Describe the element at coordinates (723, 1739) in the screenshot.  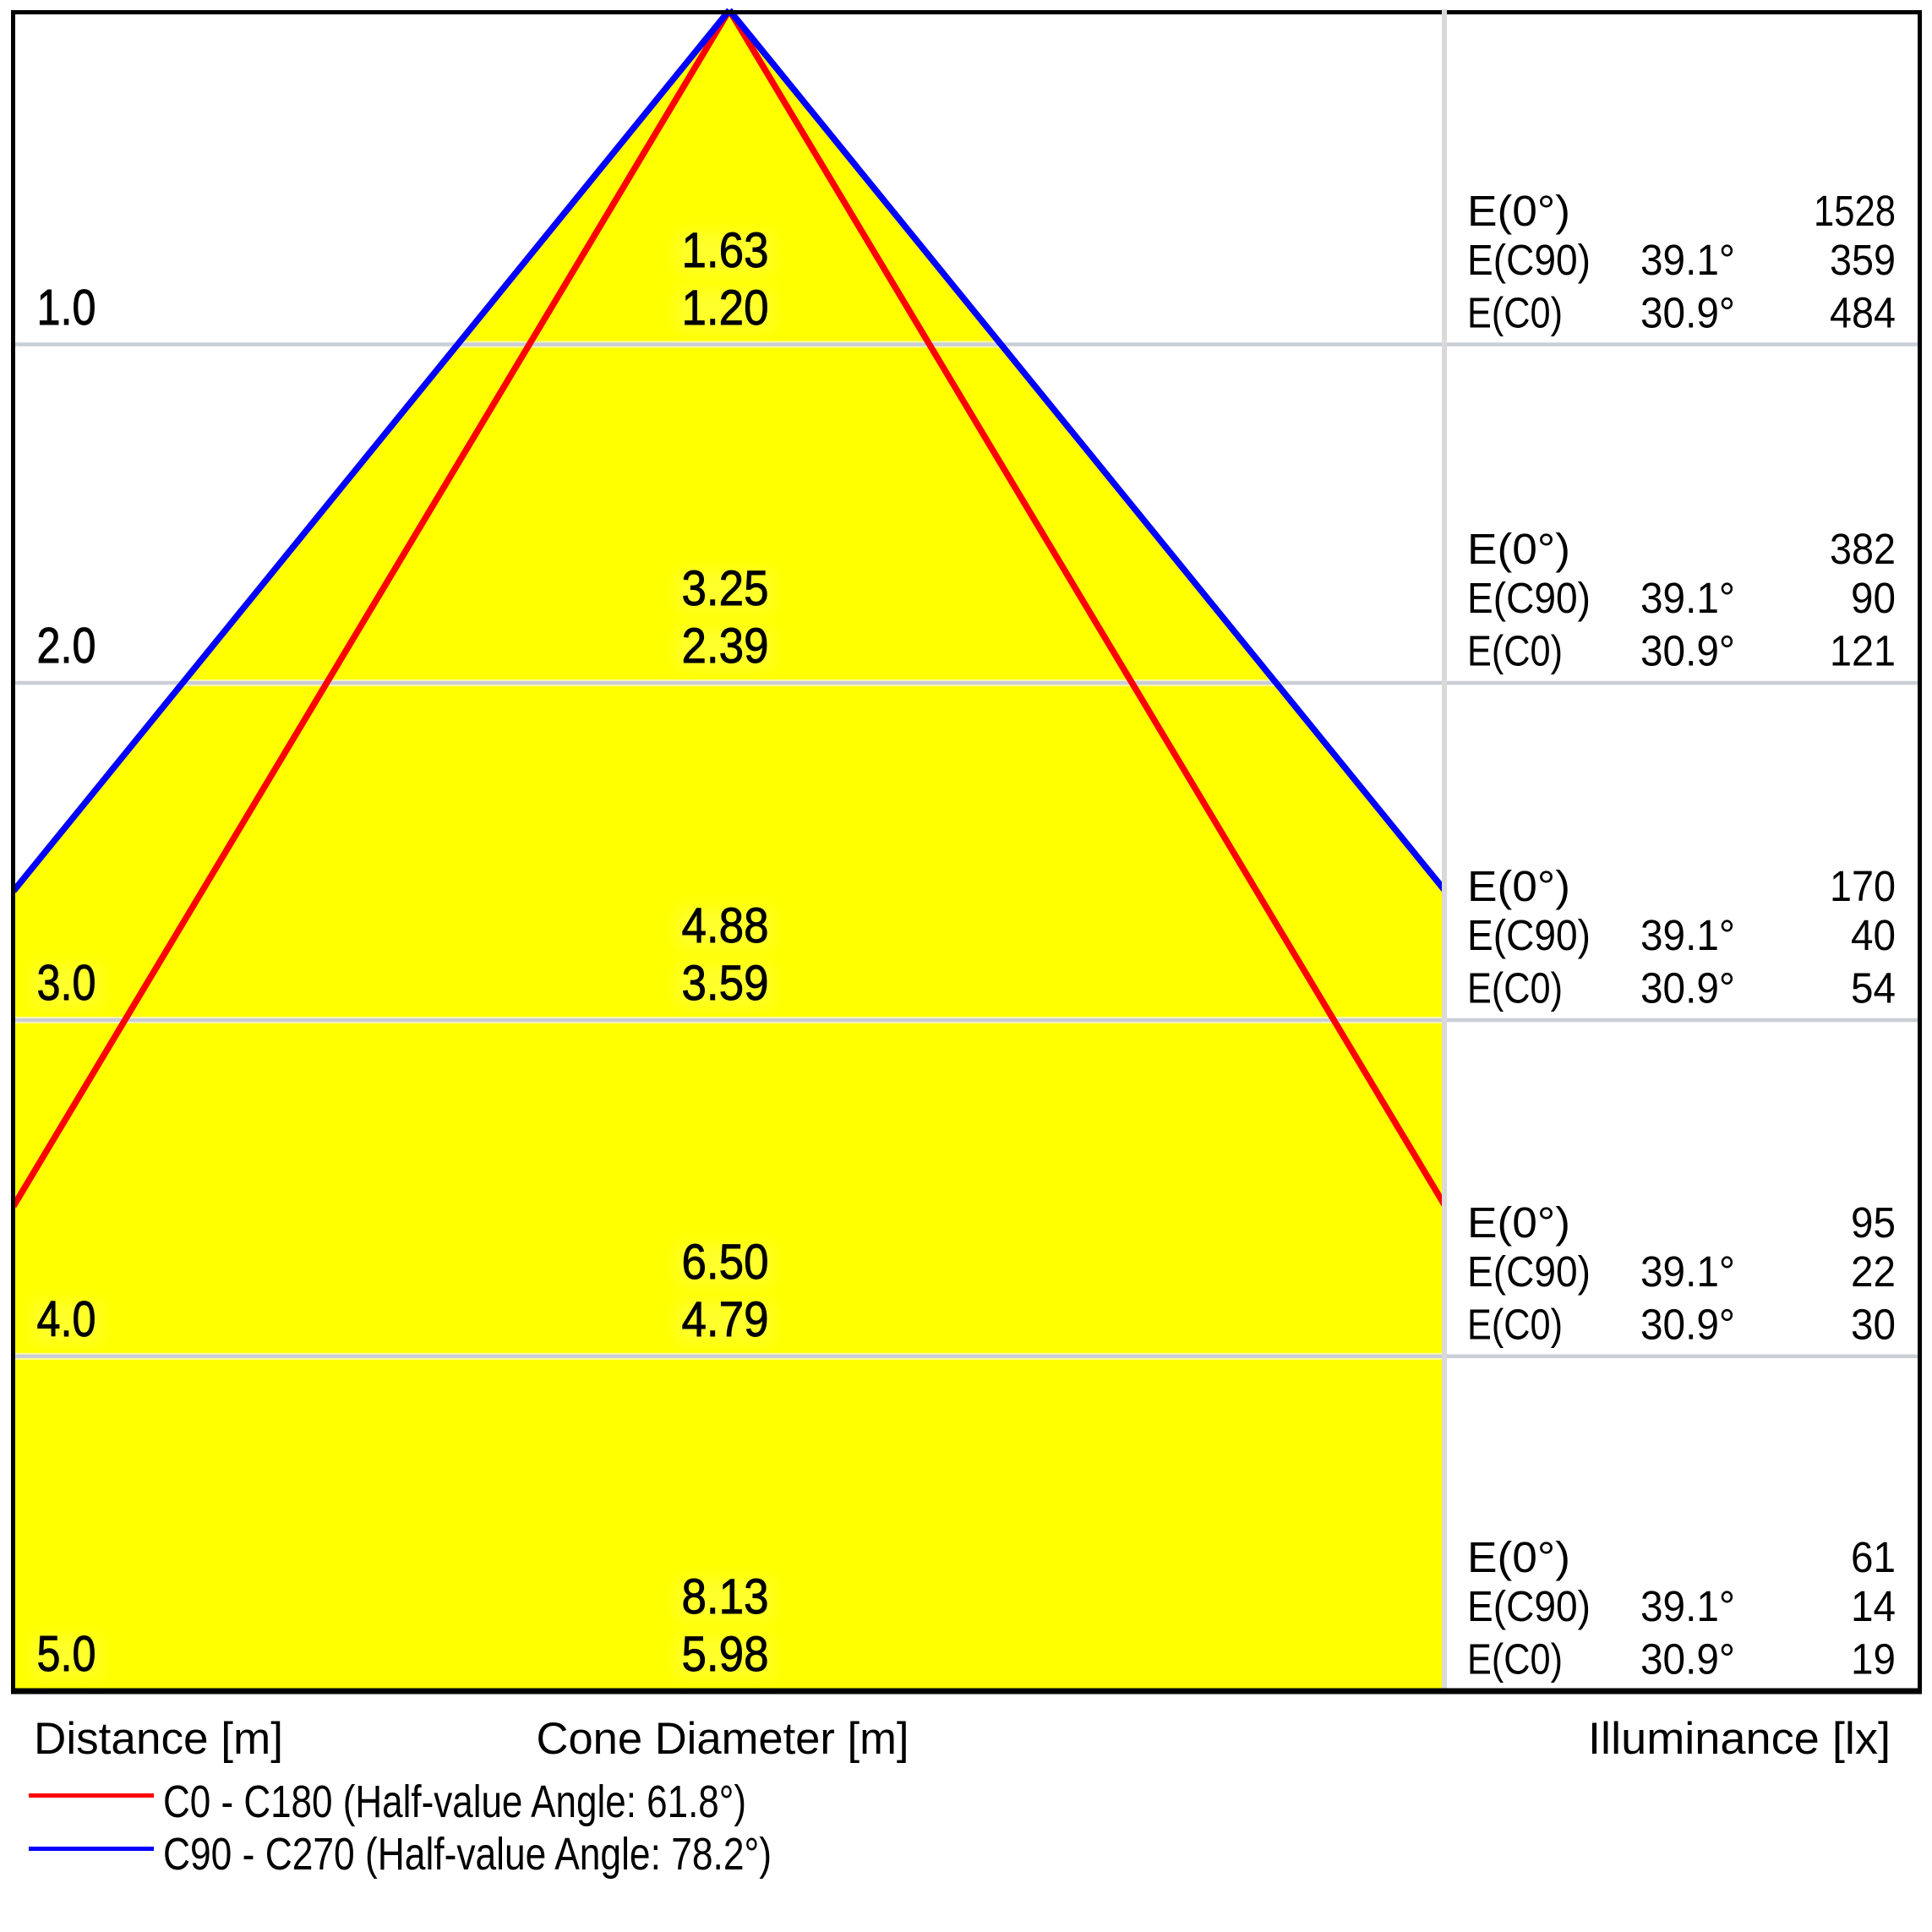
I see `svg-text: Cone Diameter [m]` at that location.